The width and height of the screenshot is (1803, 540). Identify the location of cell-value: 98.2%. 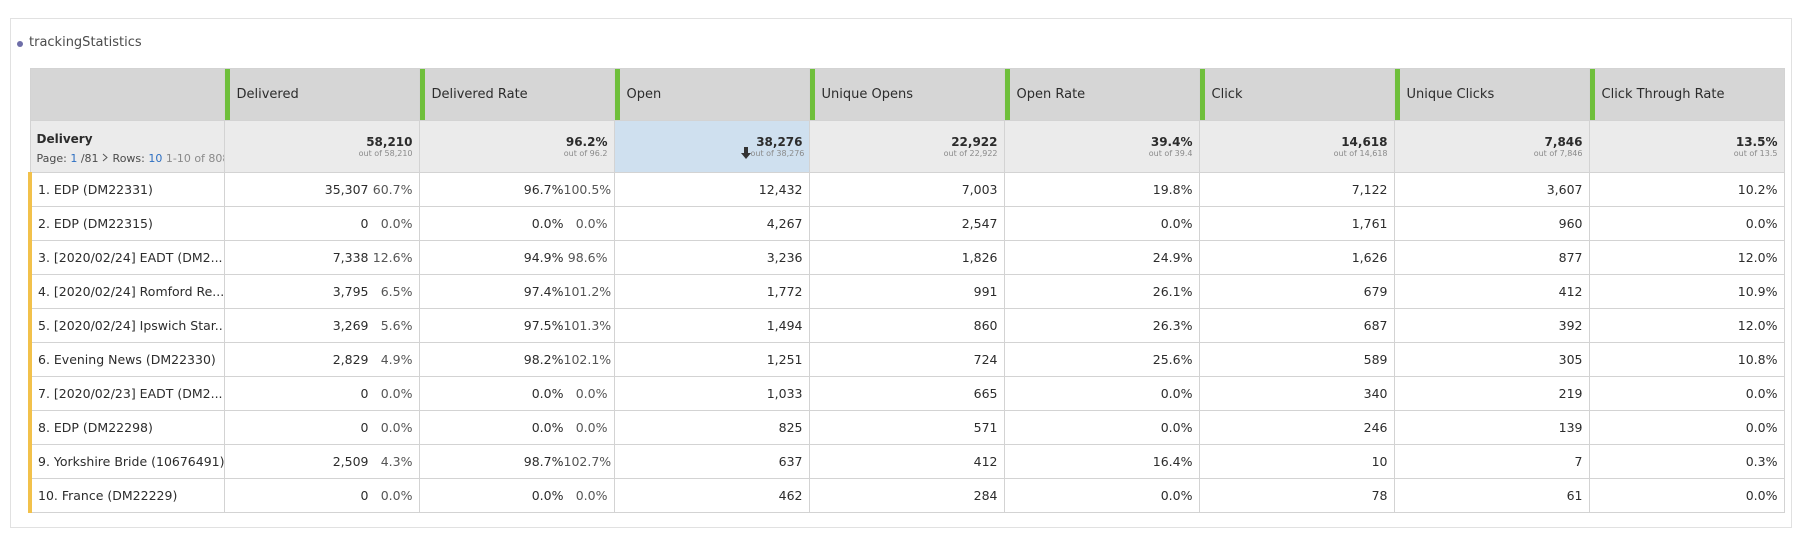
(543, 359).